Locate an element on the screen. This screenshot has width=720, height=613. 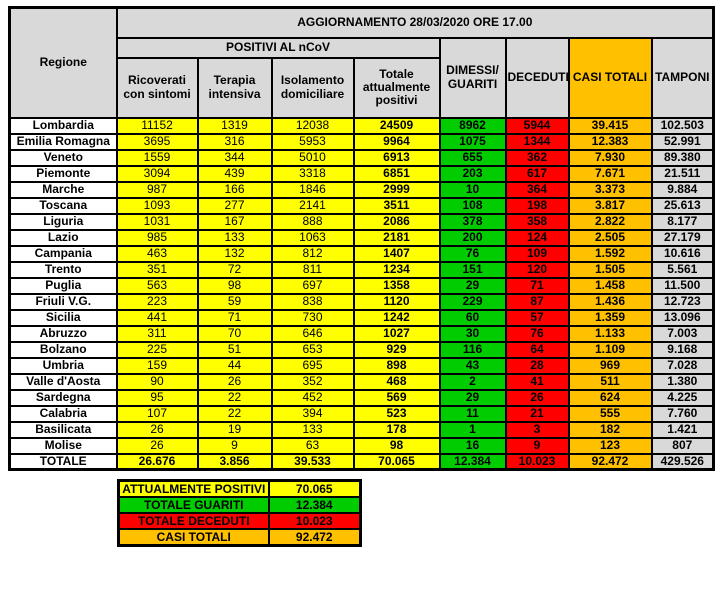
cell-ricoverati: 441 is located at coordinates (157, 317).